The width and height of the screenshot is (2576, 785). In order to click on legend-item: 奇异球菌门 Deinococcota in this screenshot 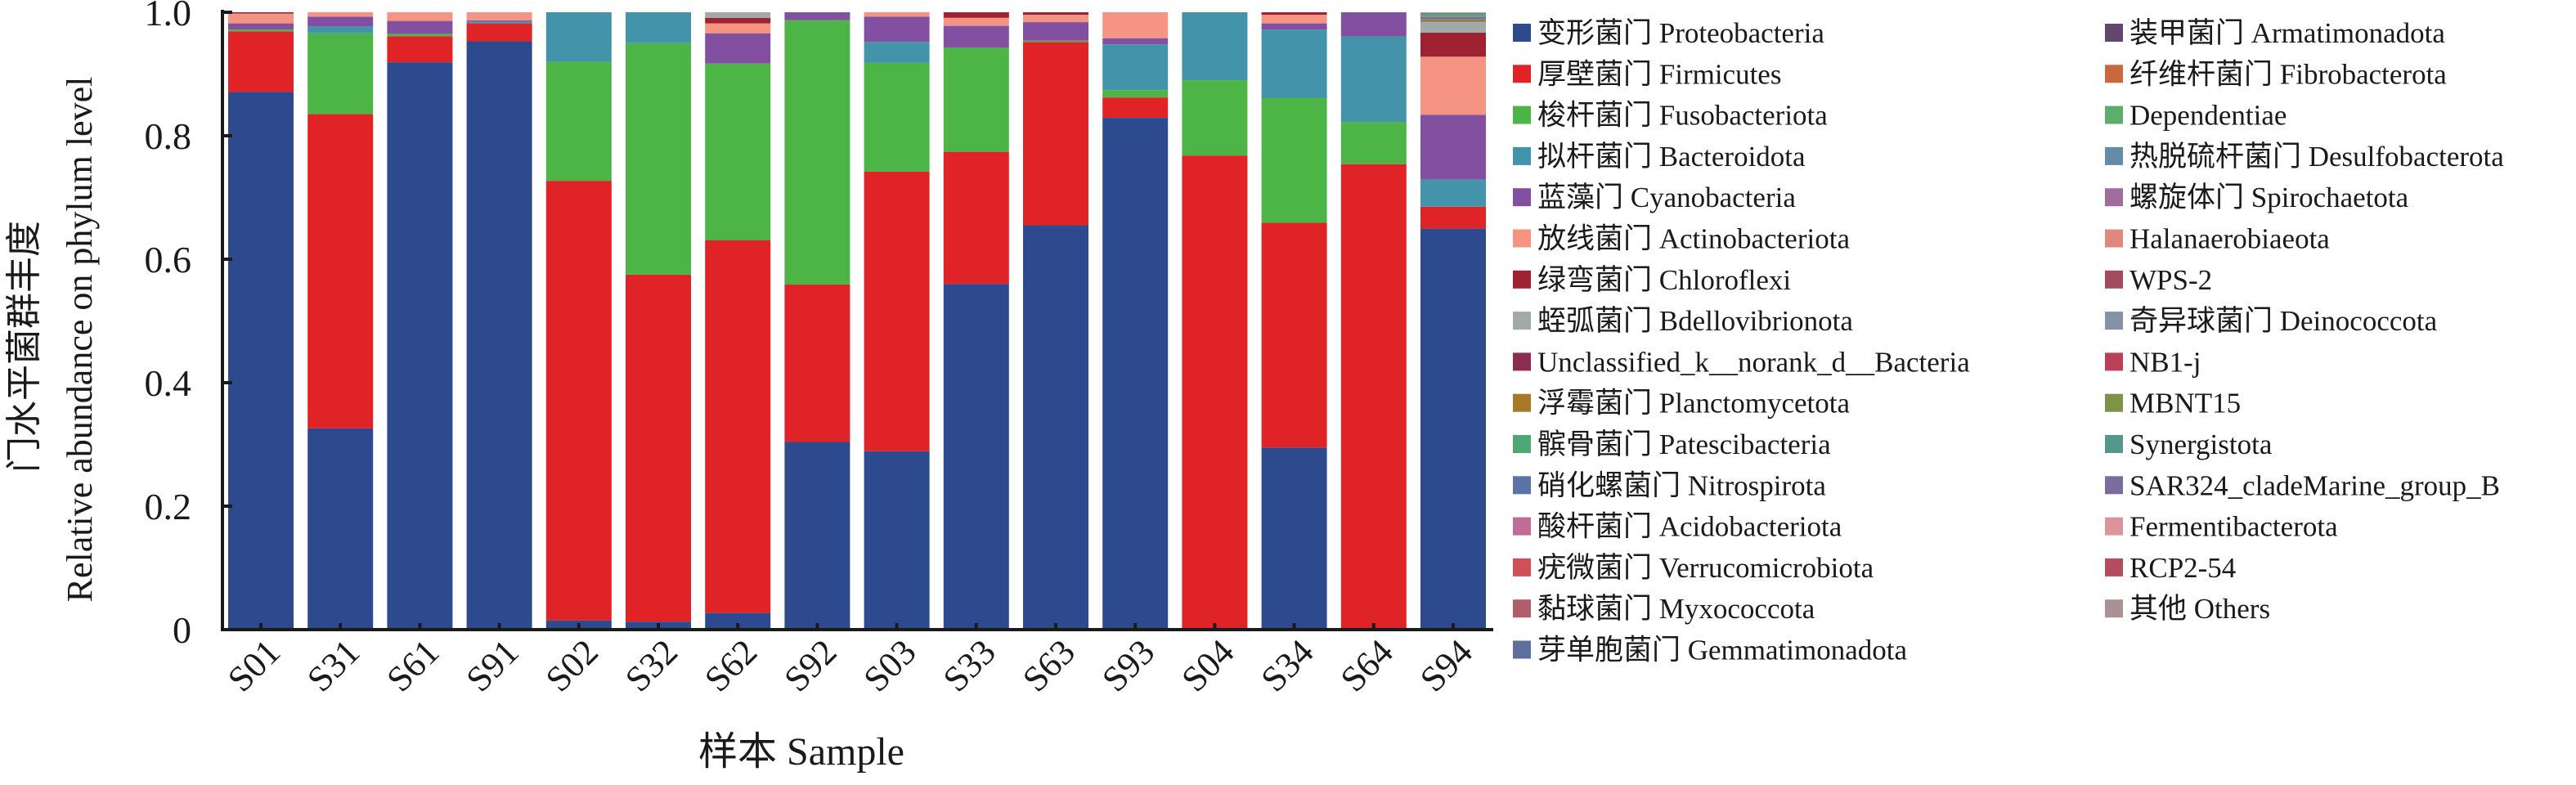, I will do `click(2271, 321)`.